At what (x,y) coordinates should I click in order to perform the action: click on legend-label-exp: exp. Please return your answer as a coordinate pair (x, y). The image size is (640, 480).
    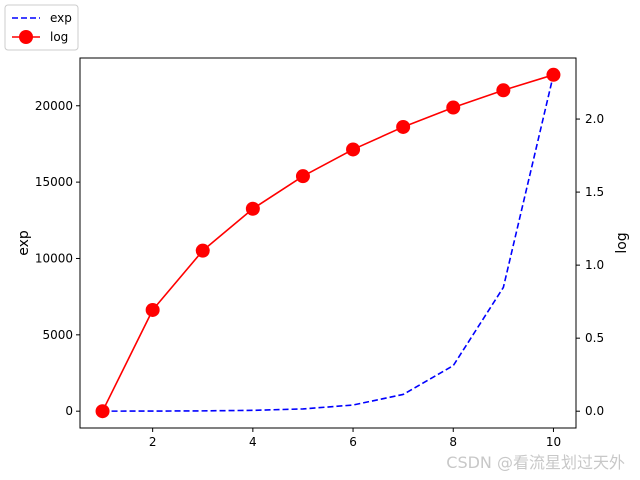
    Looking at the image, I should click on (61, 18).